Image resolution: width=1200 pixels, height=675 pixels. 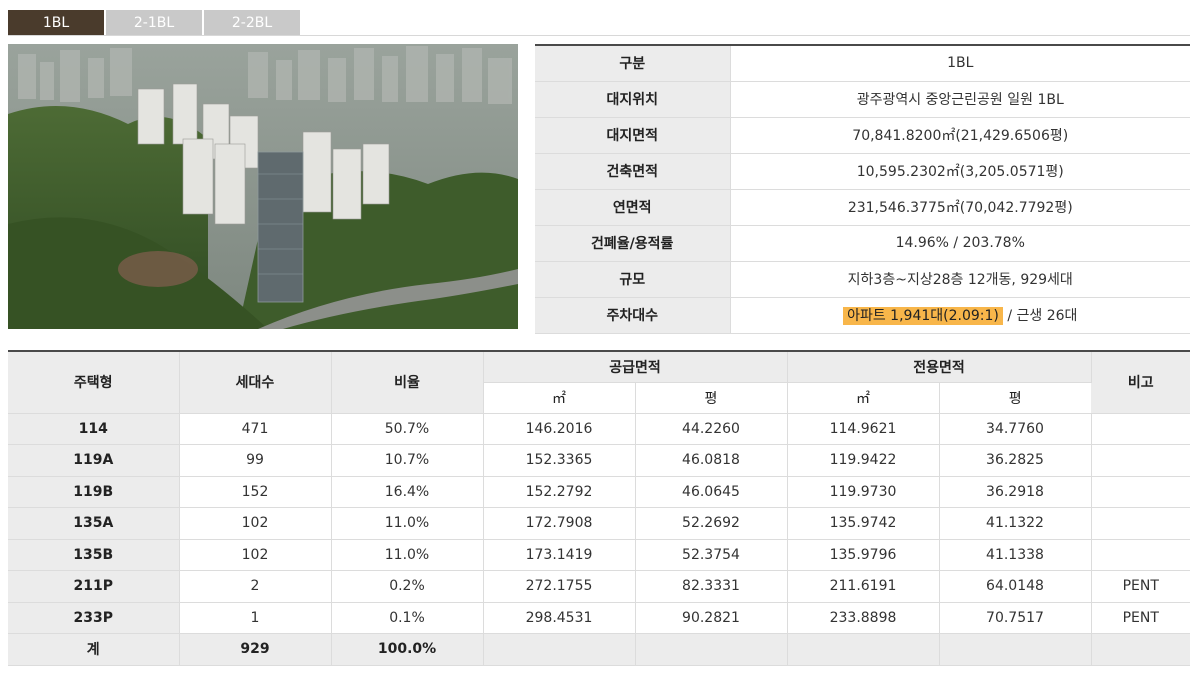 What do you see at coordinates (1040, 316) in the screenshot?
I see `parking-rest: / 근생 26대` at bounding box center [1040, 316].